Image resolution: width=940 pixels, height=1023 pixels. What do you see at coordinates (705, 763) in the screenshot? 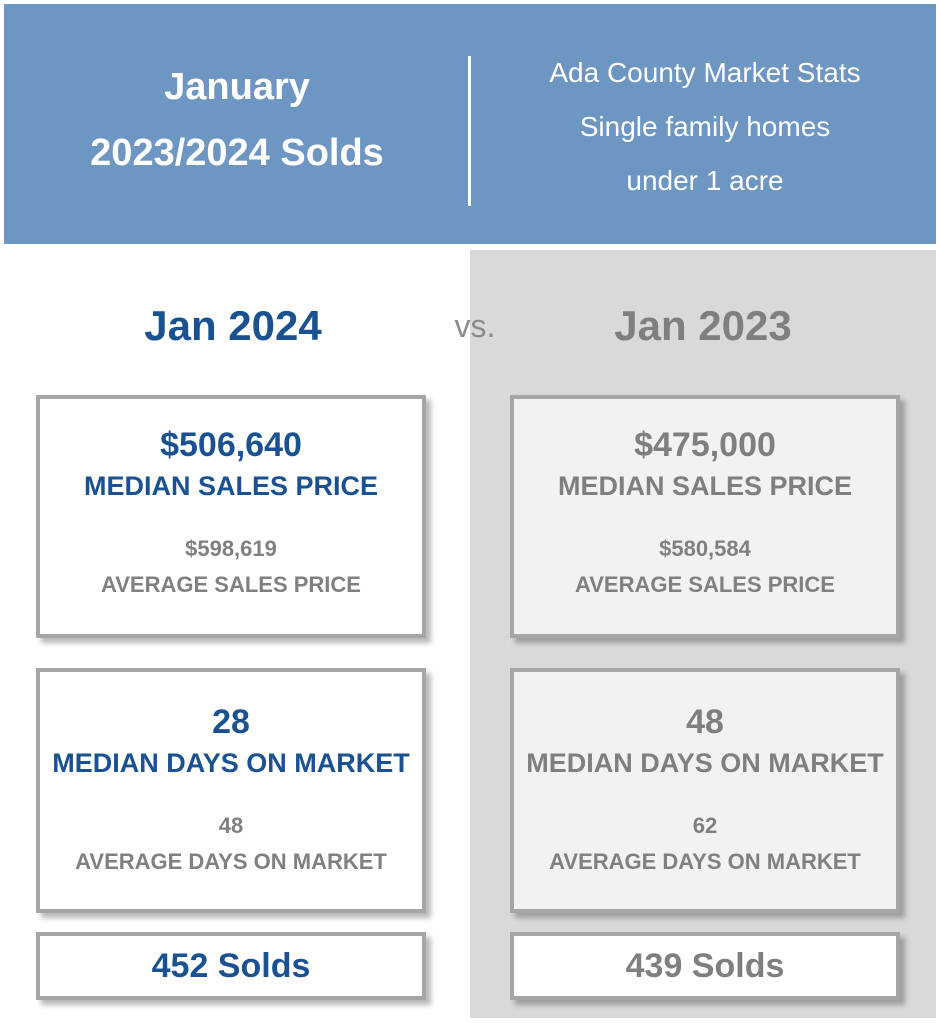
I see `previous-median-days-label: MEDIAN DAYS ON MARKET` at bounding box center [705, 763].